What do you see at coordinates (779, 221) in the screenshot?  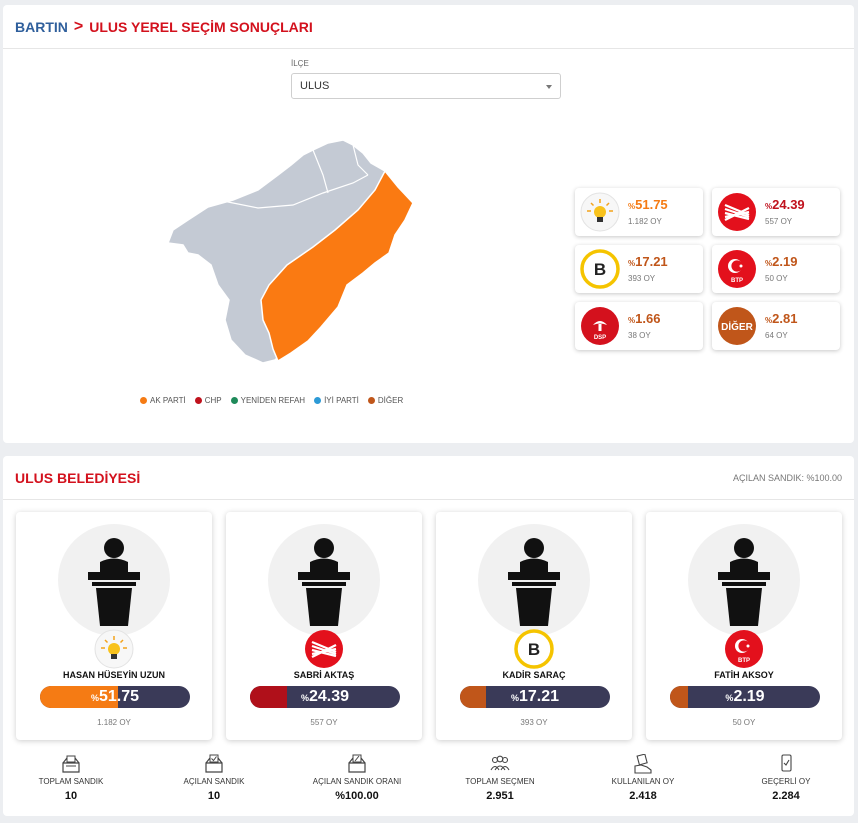 I see `party-votes: 557 OY` at bounding box center [779, 221].